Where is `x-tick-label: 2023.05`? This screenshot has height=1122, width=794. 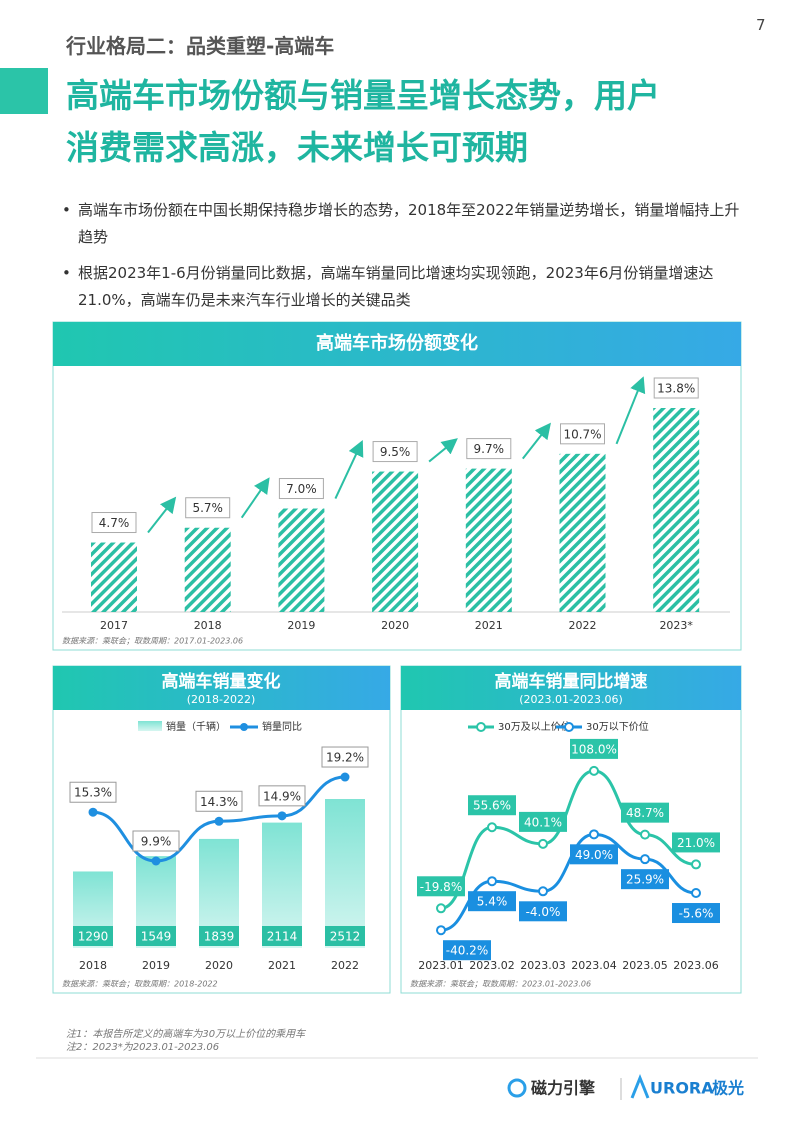
x-tick-label: 2023.05 is located at coordinates (645, 965).